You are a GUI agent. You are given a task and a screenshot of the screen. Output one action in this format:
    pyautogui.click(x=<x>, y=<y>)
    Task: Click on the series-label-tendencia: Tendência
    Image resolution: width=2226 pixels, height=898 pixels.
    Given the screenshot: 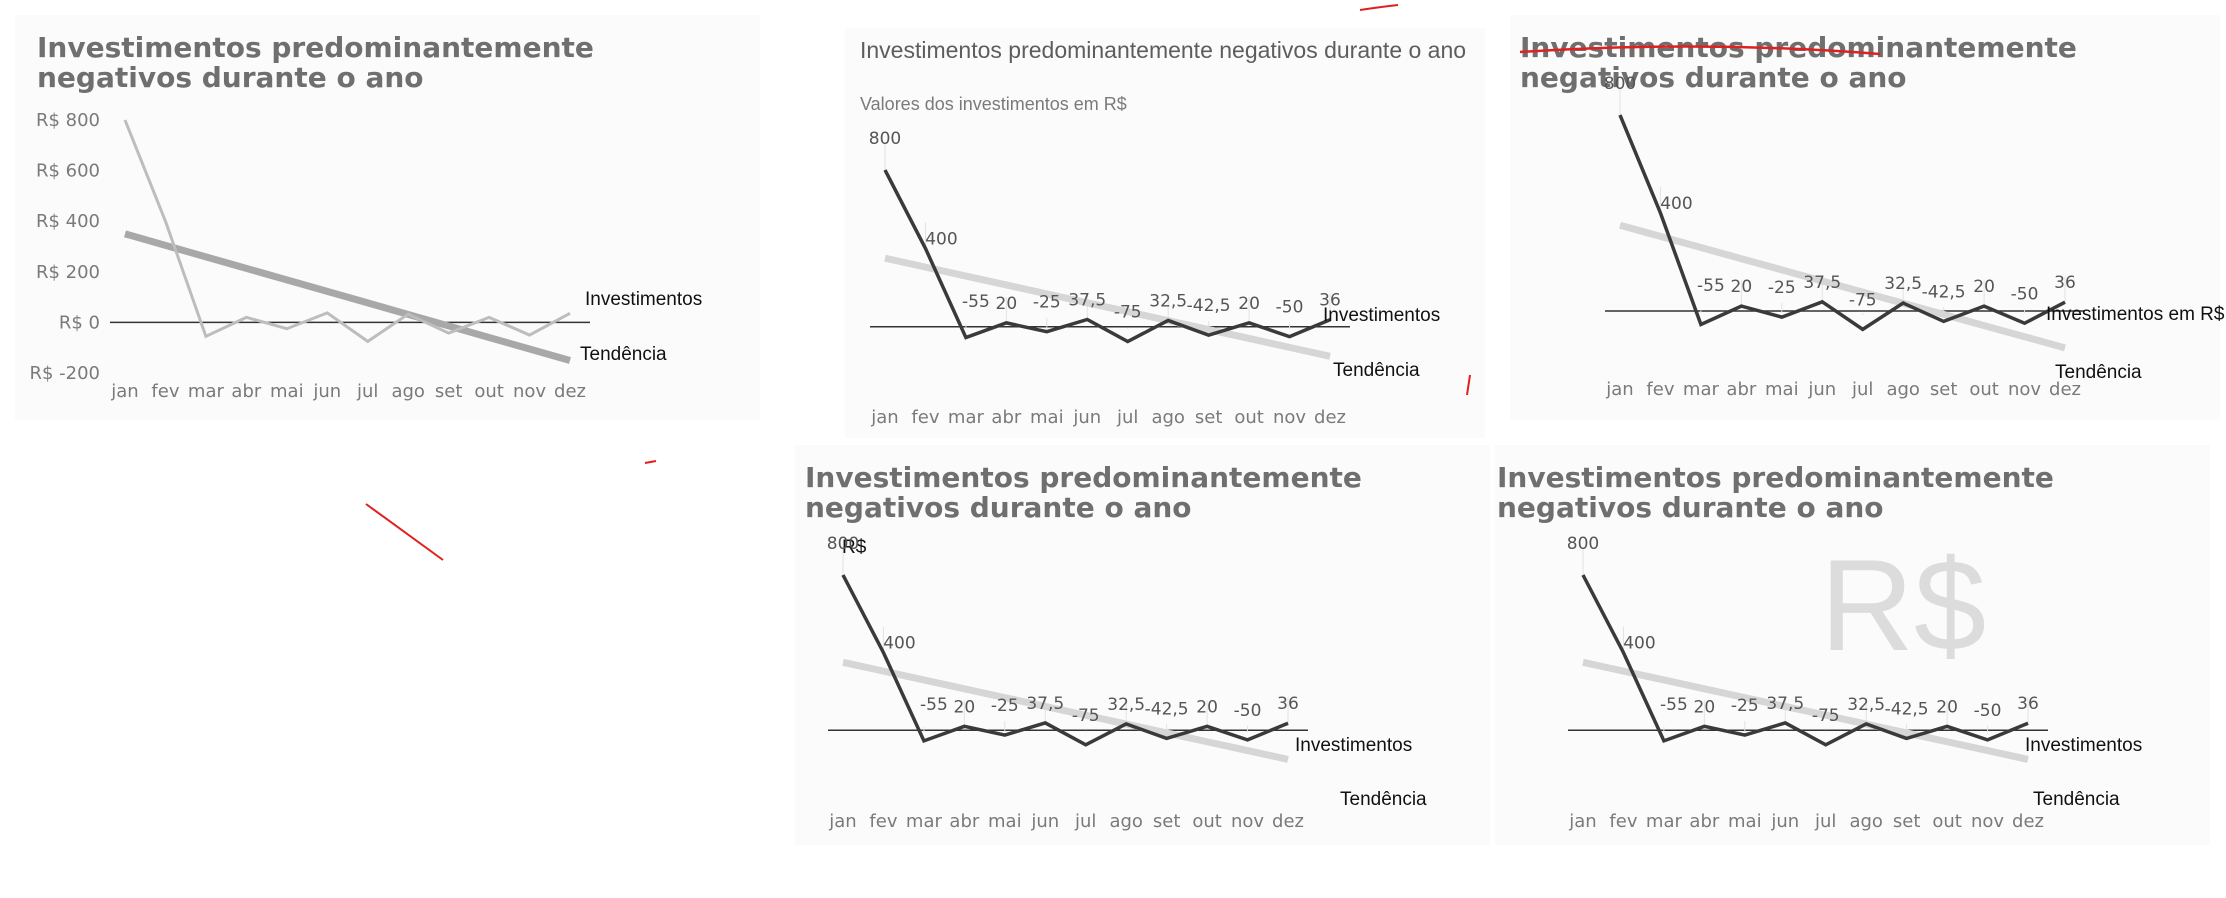 What is the action you would take?
    pyautogui.click(x=2098, y=372)
    